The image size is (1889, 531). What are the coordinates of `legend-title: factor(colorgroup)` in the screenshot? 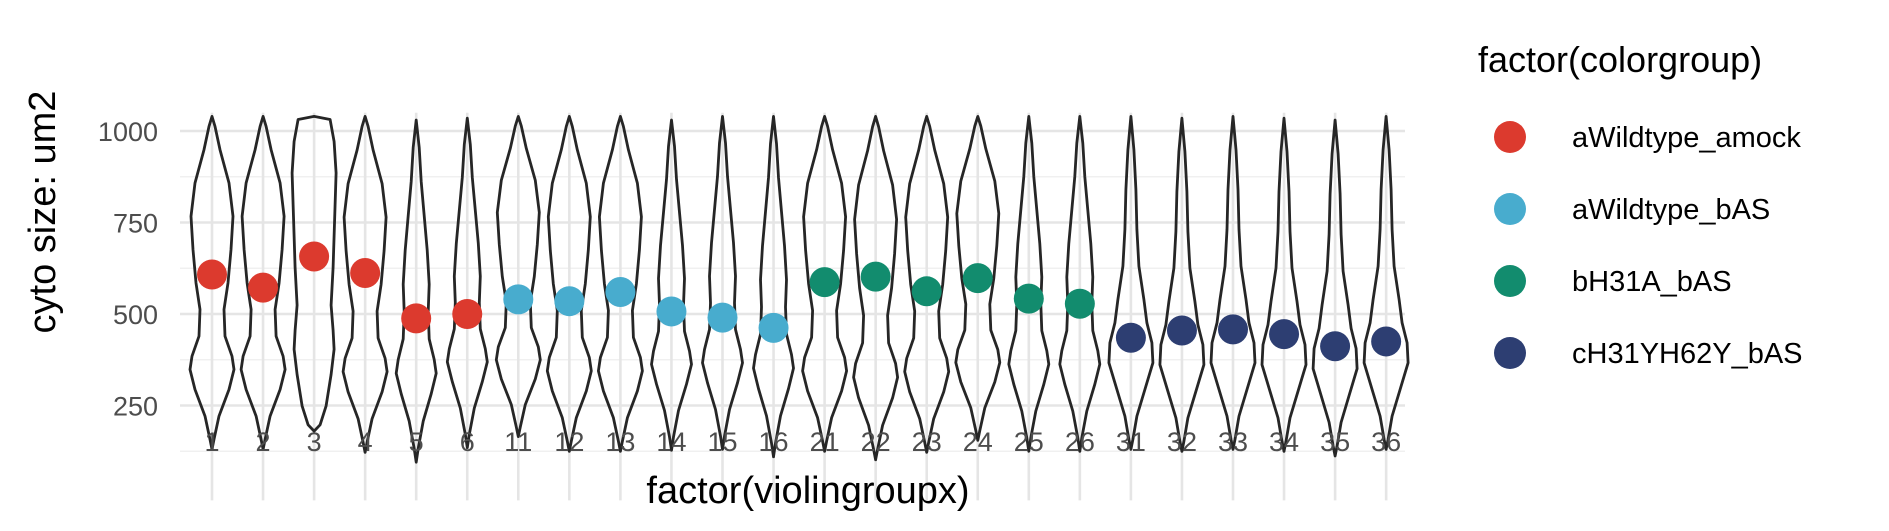 It's located at (1620, 59).